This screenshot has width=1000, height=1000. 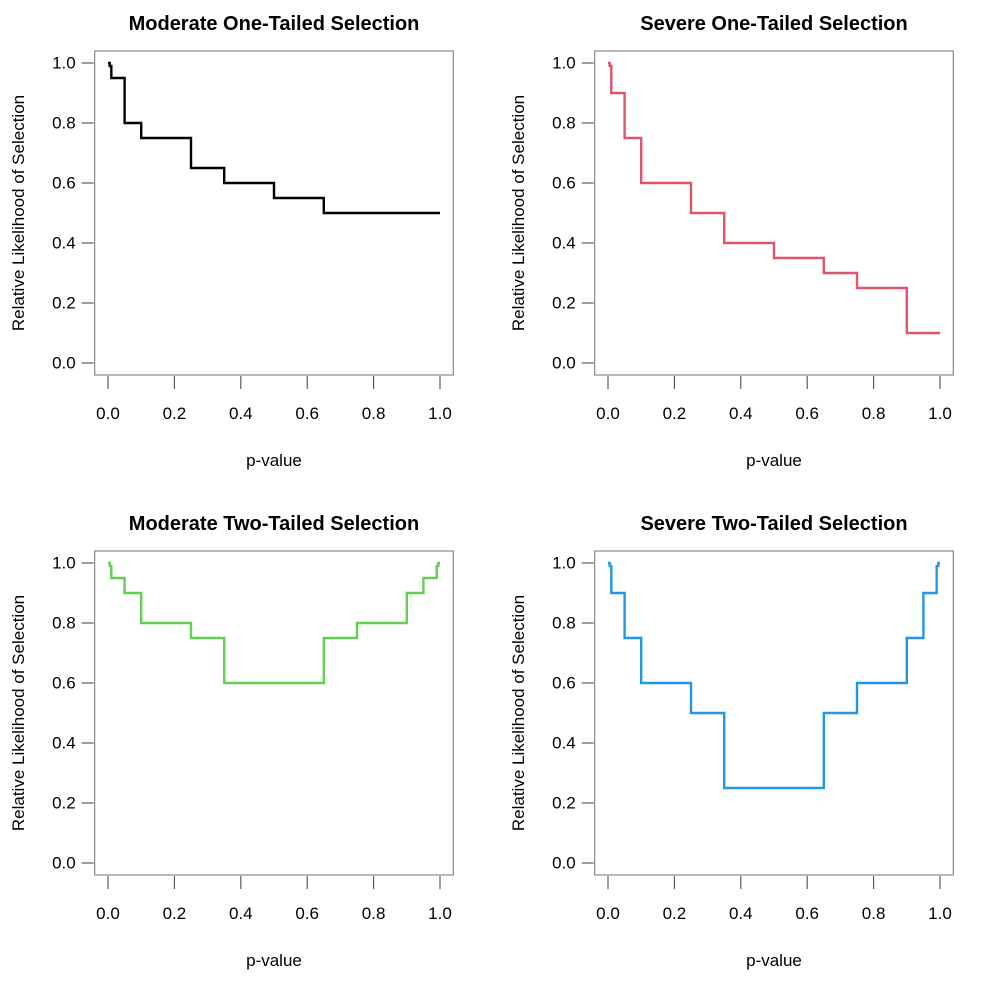 I want to click on step-plot-moderate-two-tailed: 0.0 0.2 0.4 0.6 0.8 1.0 0.0 0.2 0.4 0.6 0.8 1.0, so click(x=253, y=736).